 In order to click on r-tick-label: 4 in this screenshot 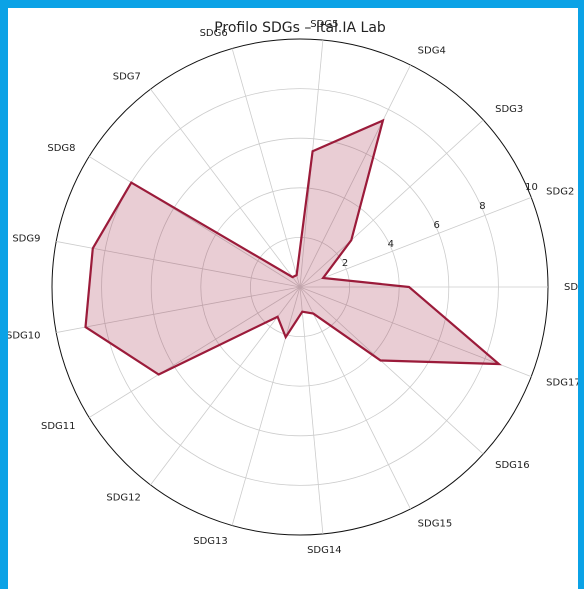, I will do `click(391, 244)`.